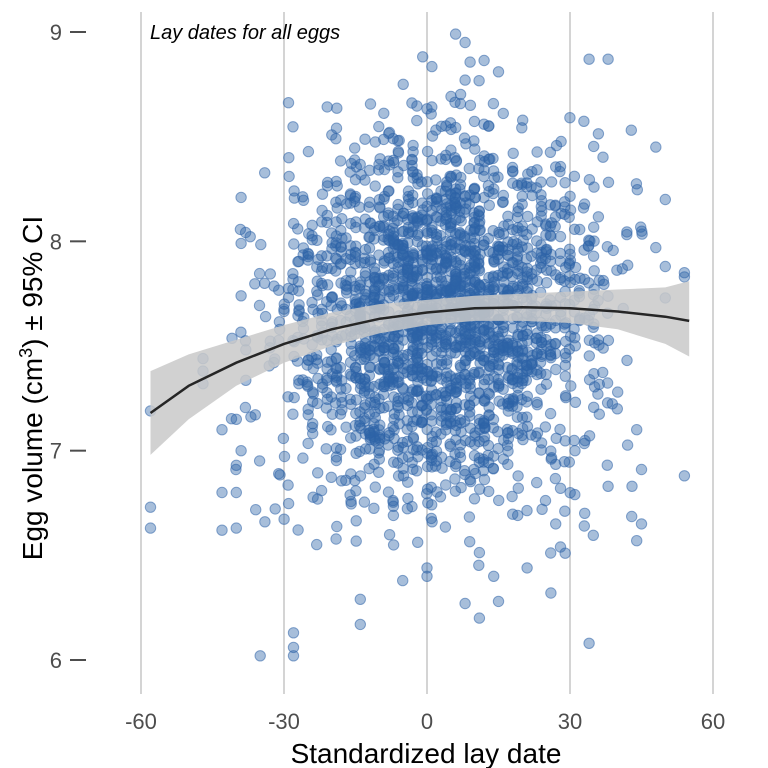 The width and height of the screenshot is (768, 768). What do you see at coordinates (68, 346) in the screenshot?
I see `y-axis: 6 7 8 9` at bounding box center [68, 346].